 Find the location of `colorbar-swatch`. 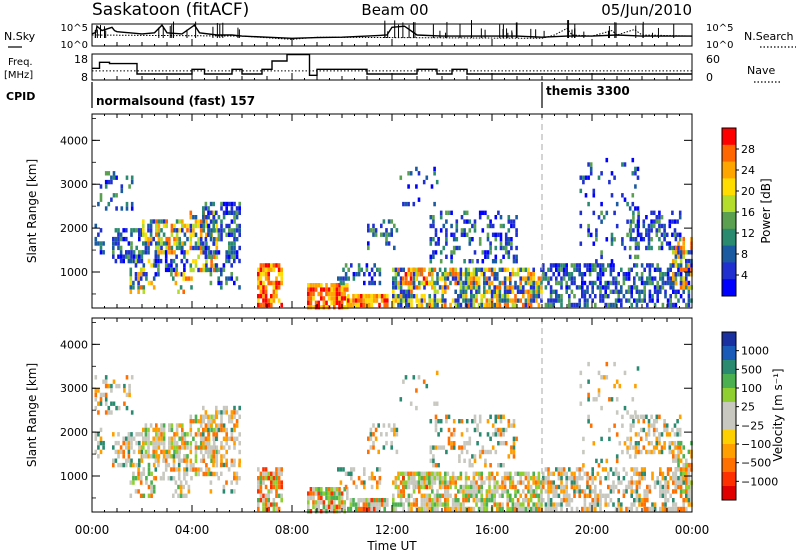

colorbar-swatch is located at coordinates (729, 381).